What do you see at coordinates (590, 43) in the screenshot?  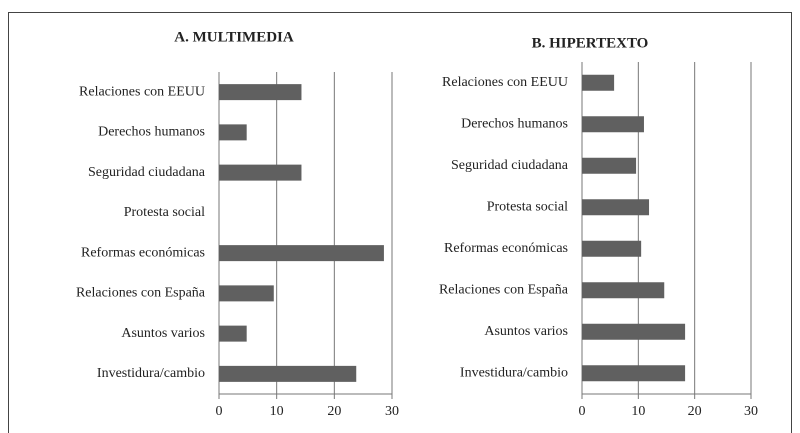 I see `chart-title: B. HIPERTEXTO` at bounding box center [590, 43].